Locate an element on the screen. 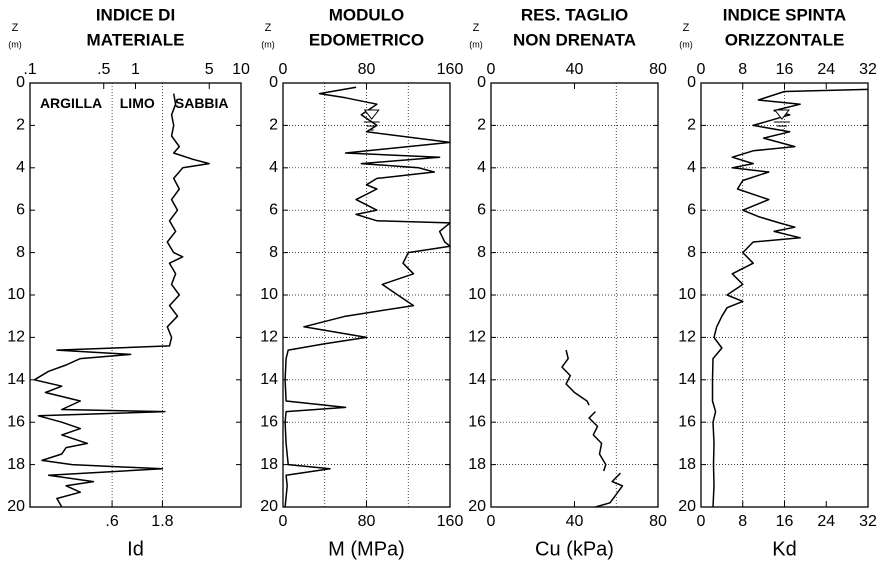 The width and height of the screenshot is (884, 564). zone-label: LIMO is located at coordinates (137, 103).